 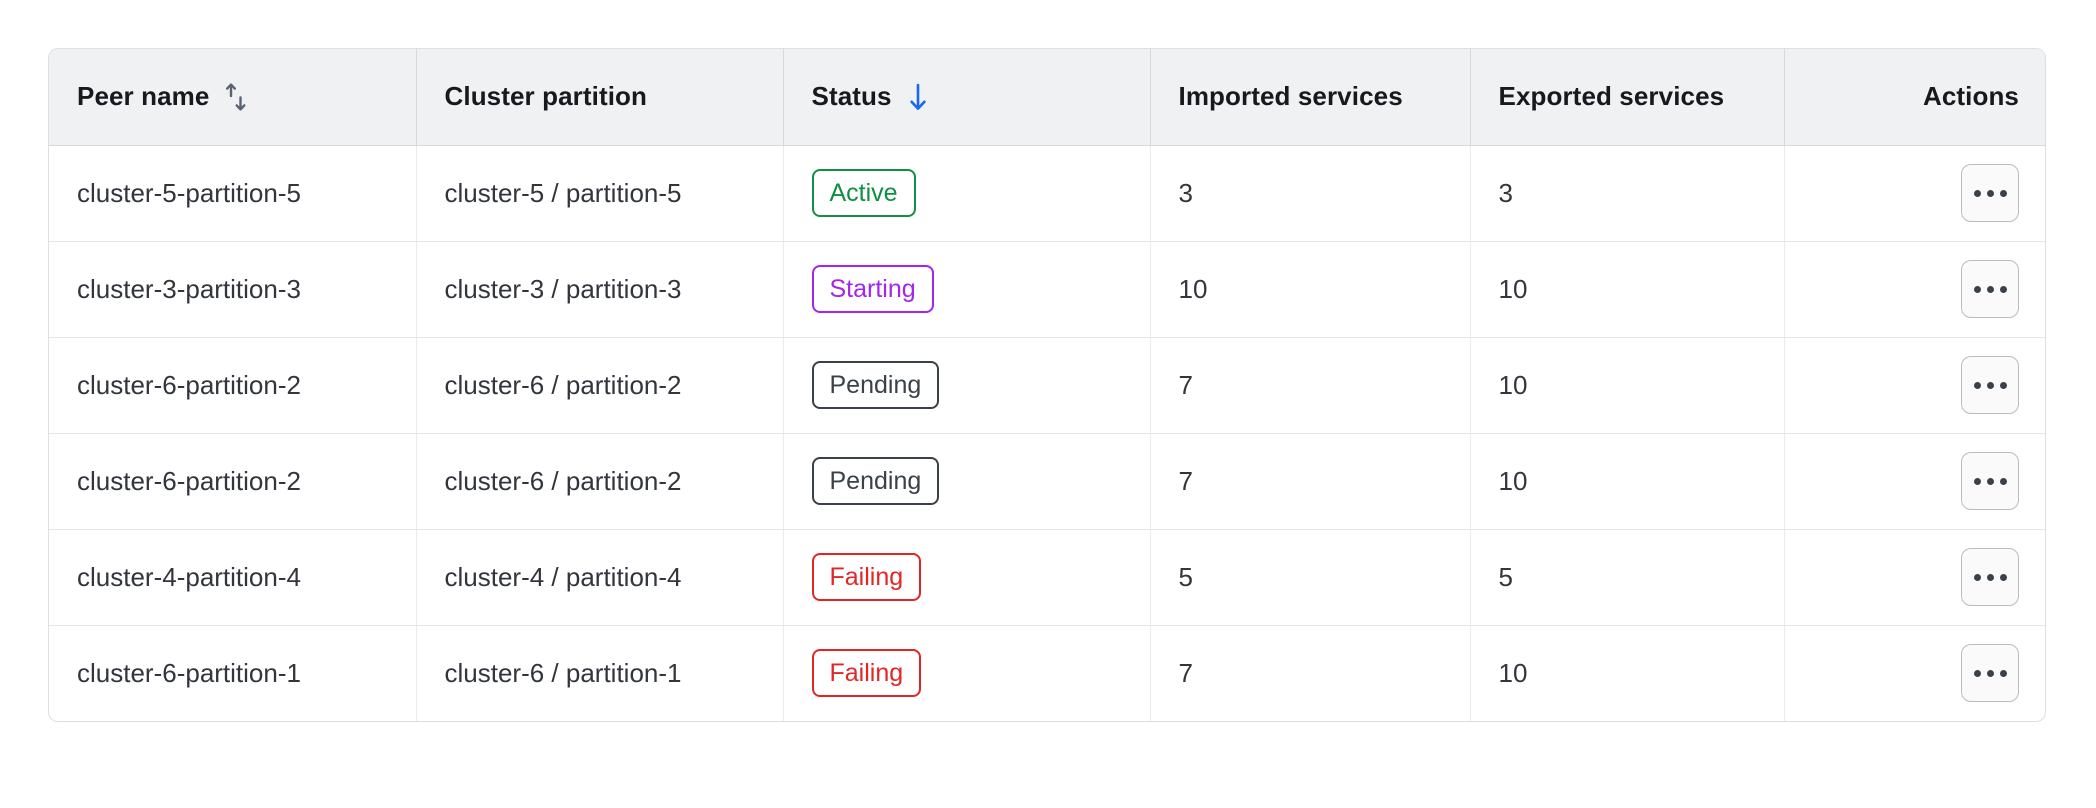 What do you see at coordinates (600, 289) in the screenshot?
I see `cell-cluster-partition: cluster-3 / partition-3` at bounding box center [600, 289].